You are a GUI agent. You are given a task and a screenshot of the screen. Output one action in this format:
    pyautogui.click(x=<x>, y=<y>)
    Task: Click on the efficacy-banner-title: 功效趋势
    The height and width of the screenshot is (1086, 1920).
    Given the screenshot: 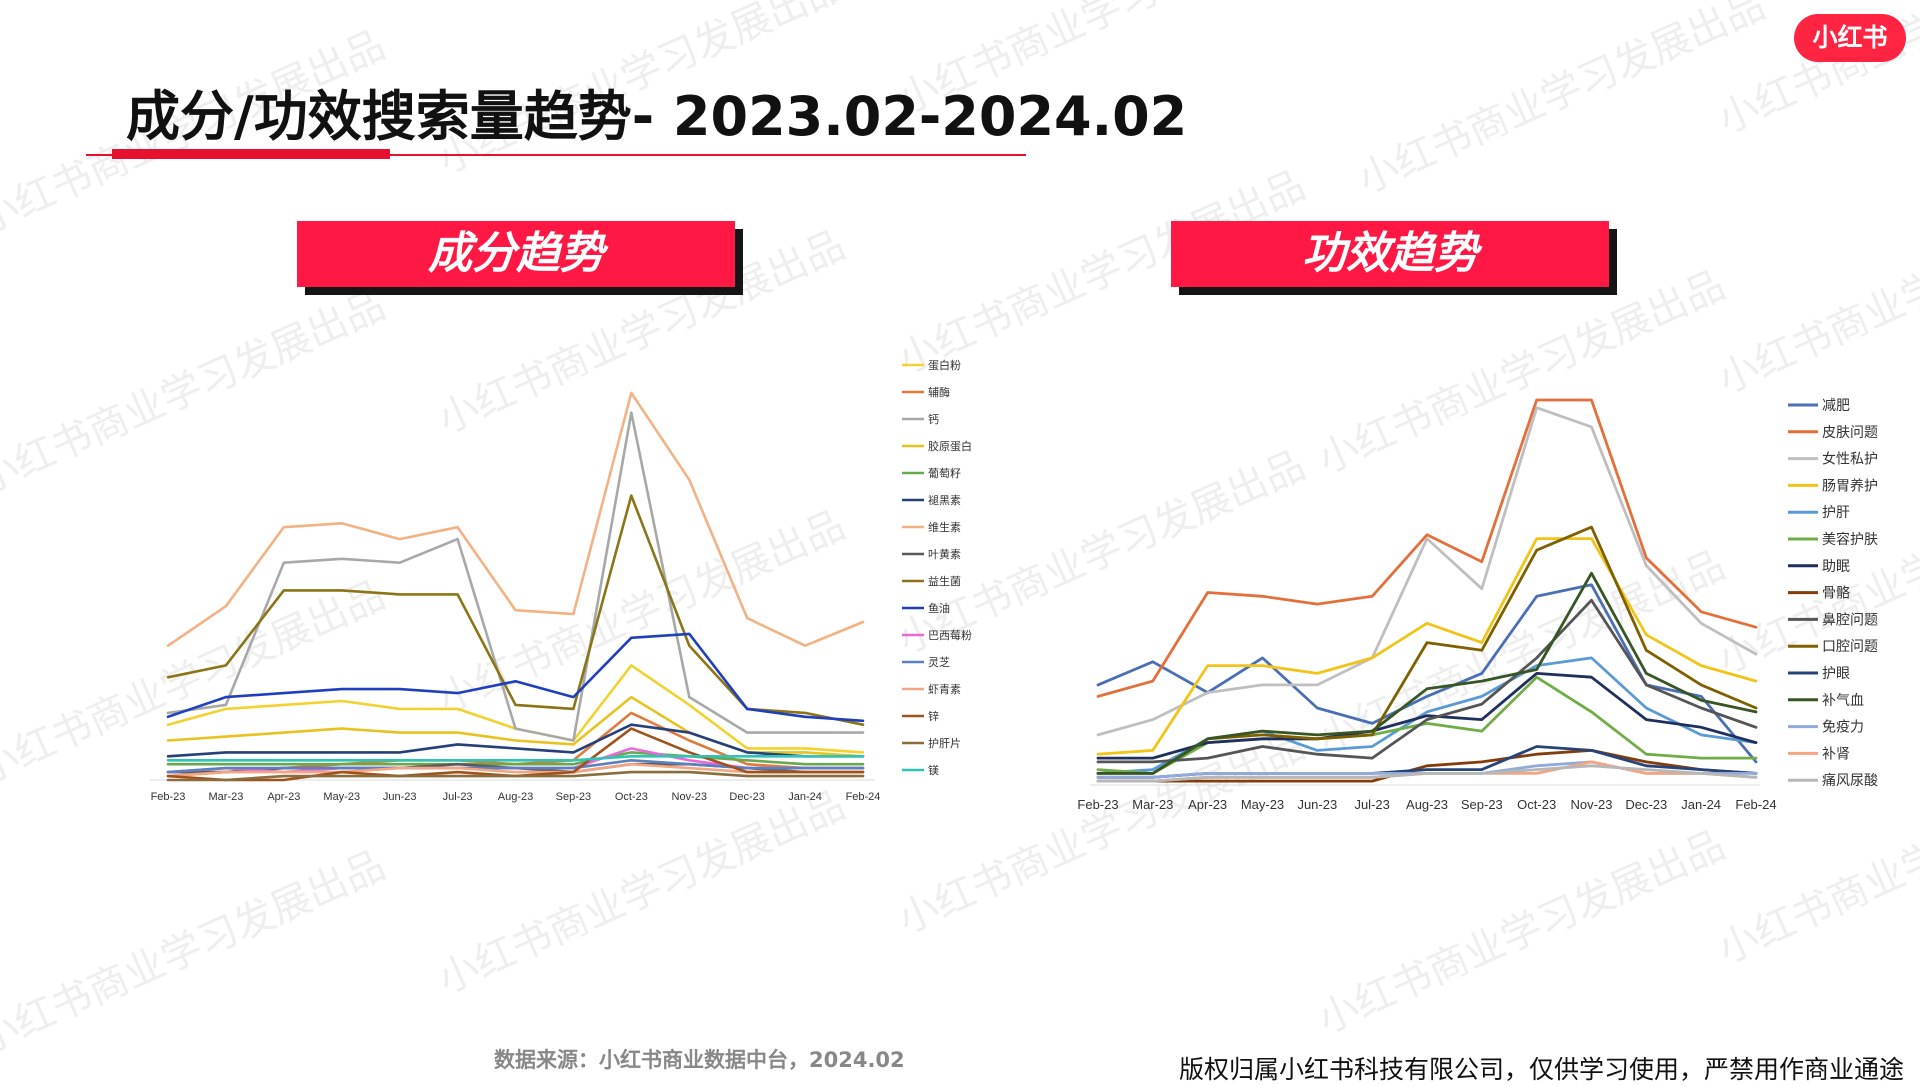 What is the action you would take?
    pyautogui.click(x=1390, y=254)
    